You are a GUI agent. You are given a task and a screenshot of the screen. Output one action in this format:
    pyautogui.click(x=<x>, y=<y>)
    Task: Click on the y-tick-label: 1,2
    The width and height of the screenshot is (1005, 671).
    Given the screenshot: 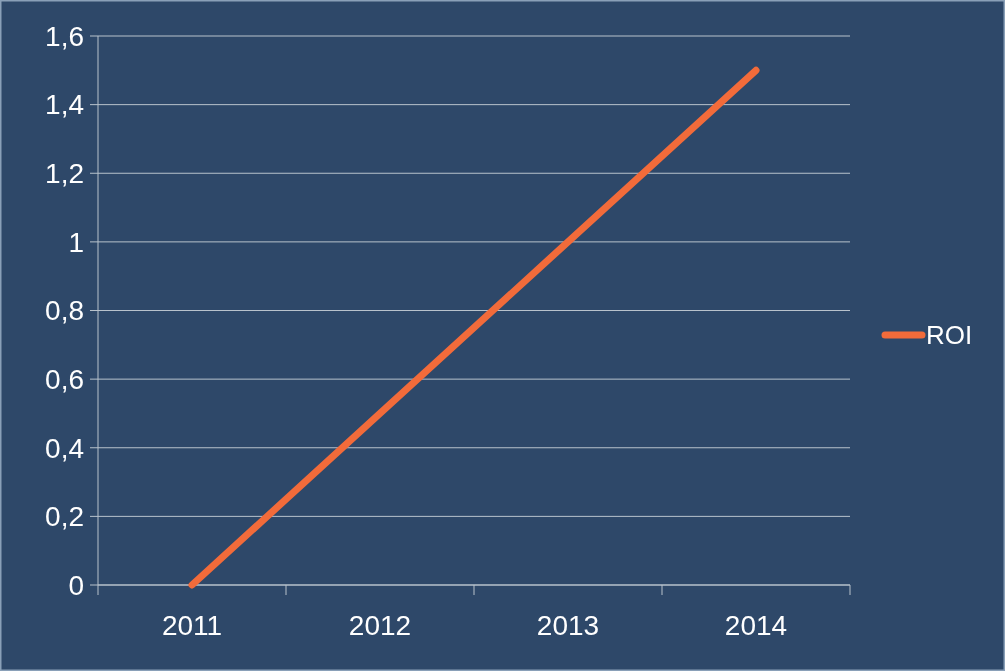 What is the action you would take?
    pyautogui.click(x=64, y=174)
    